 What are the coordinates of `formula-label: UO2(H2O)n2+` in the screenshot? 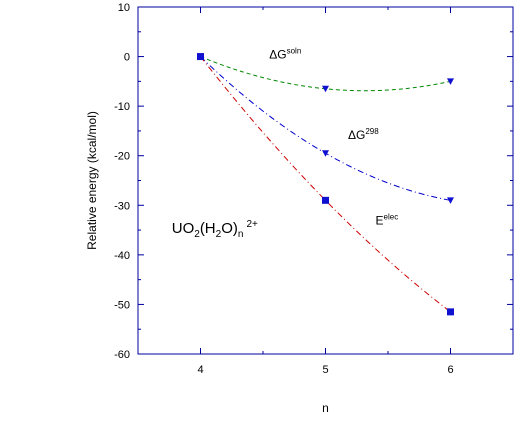 It's located at (215, 229).